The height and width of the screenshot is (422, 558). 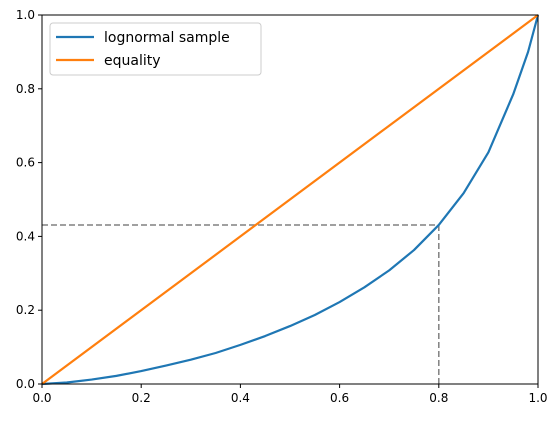 I want to click on y-tick-label: 0.0, so click(x=25, y=384).